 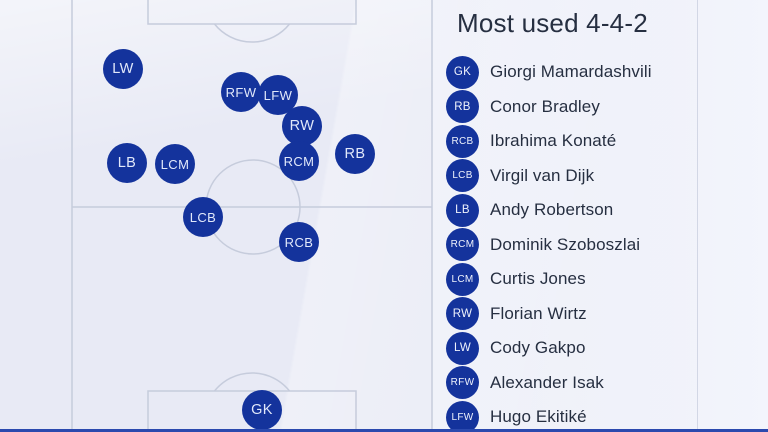 I want to click on pitch-player-dot: RCB, so click(x=299, y=242).